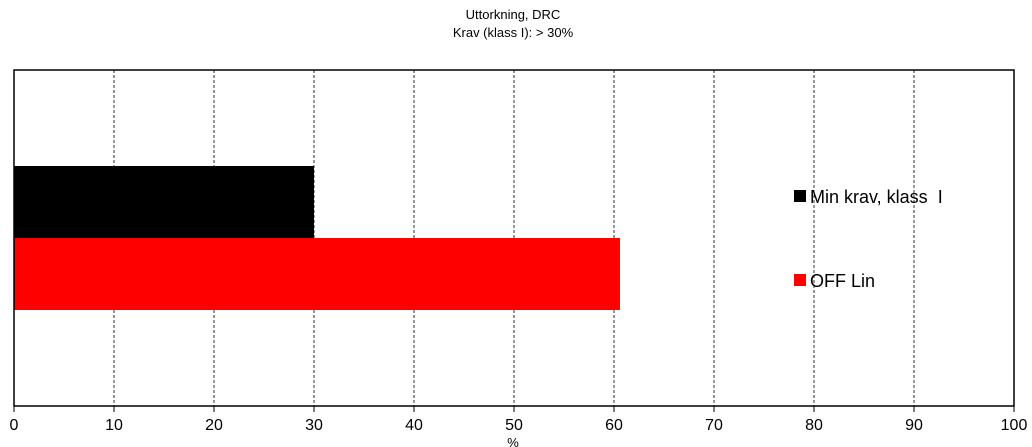 Image resolution: width=1032 pixels, height=447 pixels. I want to click on tick-label: 0, so click(14, 425).